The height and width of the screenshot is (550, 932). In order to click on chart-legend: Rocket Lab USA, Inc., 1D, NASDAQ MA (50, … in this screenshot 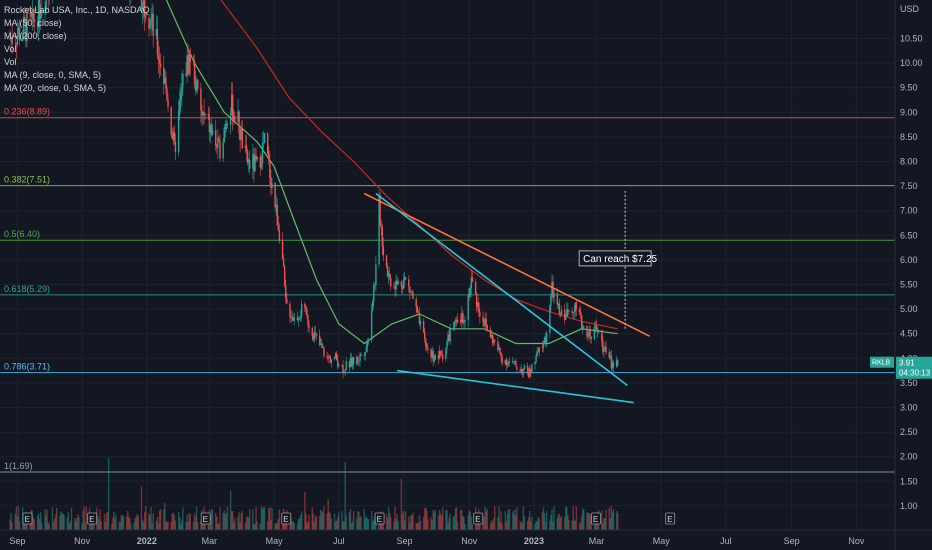, I will do `click(77, 49)`.